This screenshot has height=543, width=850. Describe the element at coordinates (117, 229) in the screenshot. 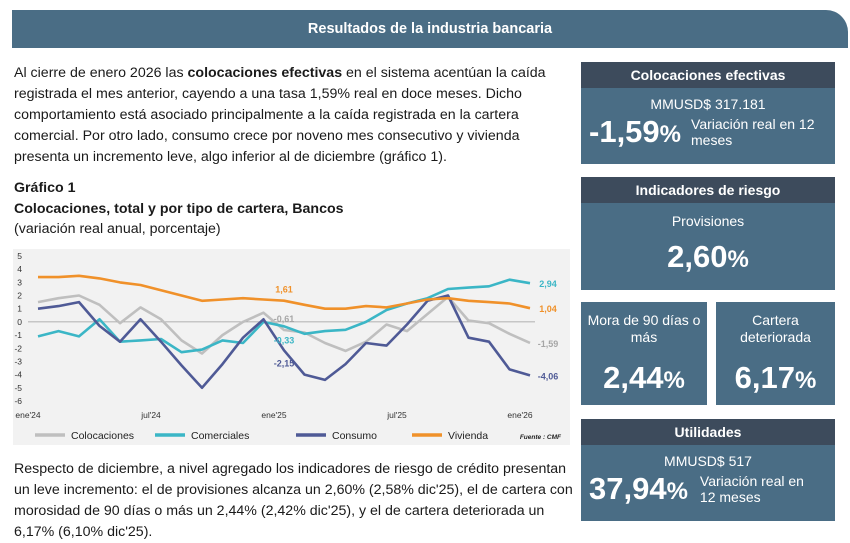

I see `graph-subtitle: (variación real anual, porcentaje)` at that location.